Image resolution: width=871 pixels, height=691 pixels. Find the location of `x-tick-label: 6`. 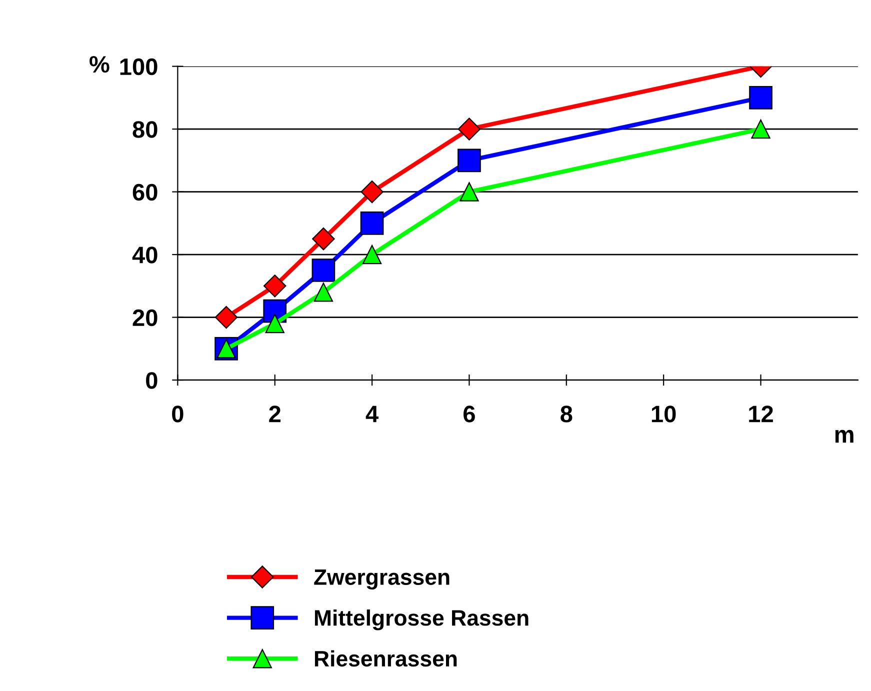

x-tick-label: 6 is located at coordinates (469, 414).